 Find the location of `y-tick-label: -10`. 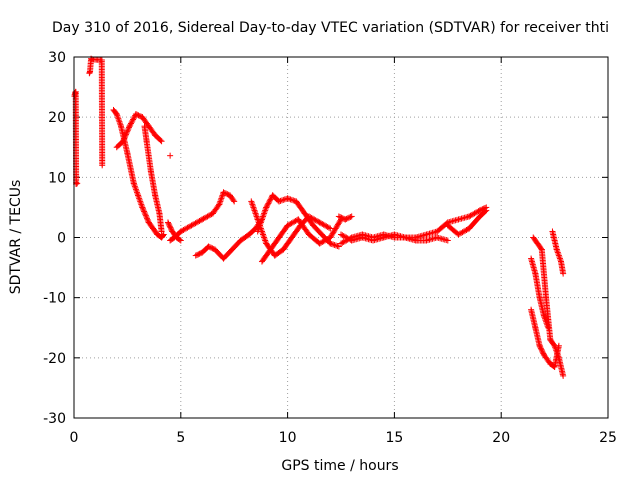

y-tick-label: -10 is located at coordinates (54, 299).